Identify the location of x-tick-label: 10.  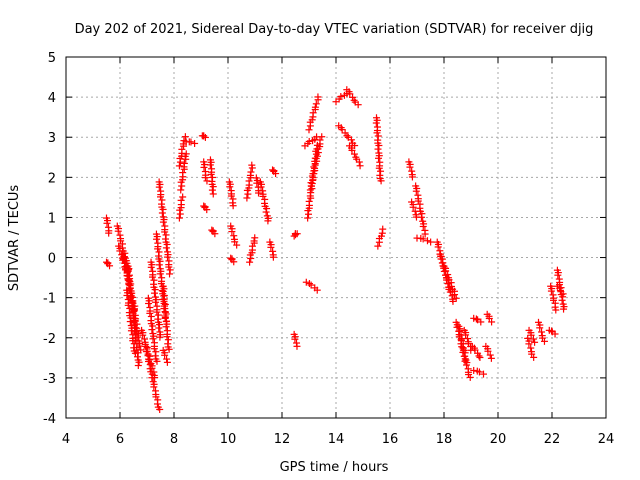
(228, 439).